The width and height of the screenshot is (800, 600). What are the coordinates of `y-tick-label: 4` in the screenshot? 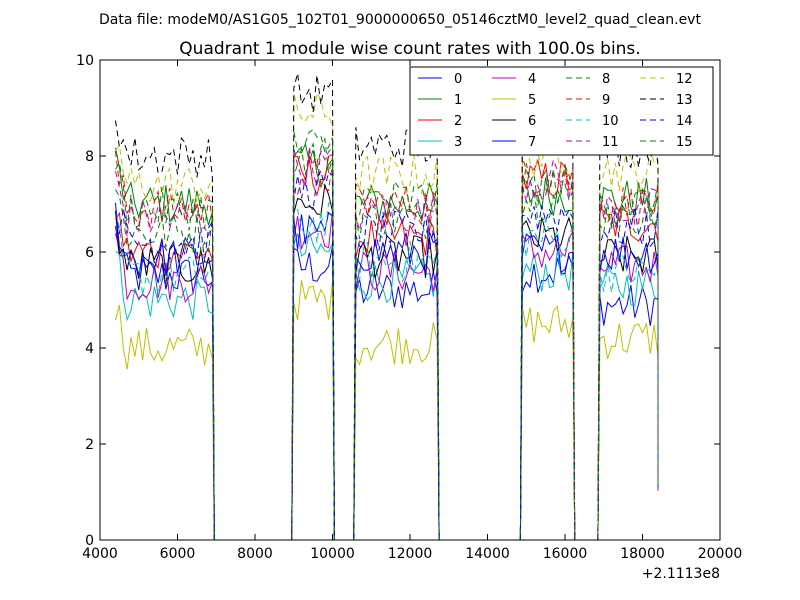 It's located at (89, 349).